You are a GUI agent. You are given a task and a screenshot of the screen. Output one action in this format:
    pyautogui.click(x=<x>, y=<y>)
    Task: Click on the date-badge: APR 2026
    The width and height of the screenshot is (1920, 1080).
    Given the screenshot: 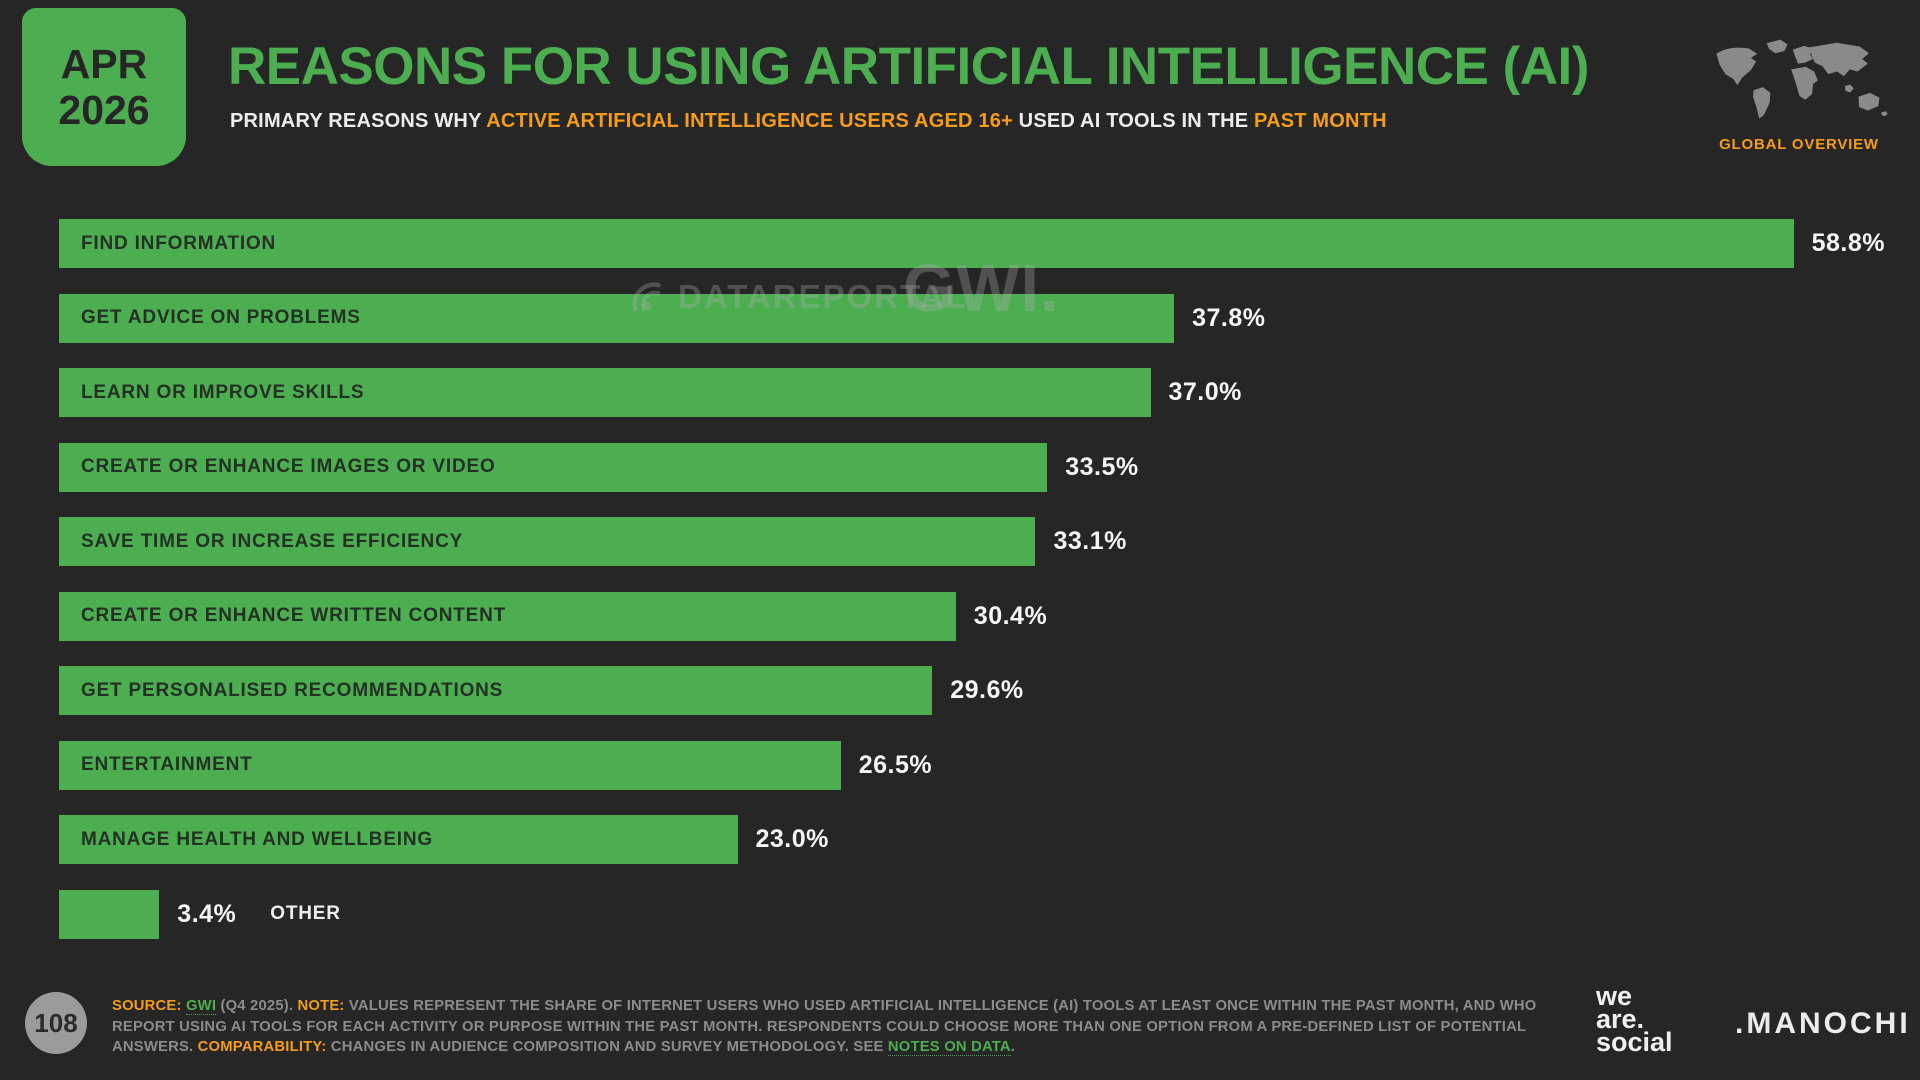 What is the action you would take?
    pyautogui.click(x=104, y=87)
    